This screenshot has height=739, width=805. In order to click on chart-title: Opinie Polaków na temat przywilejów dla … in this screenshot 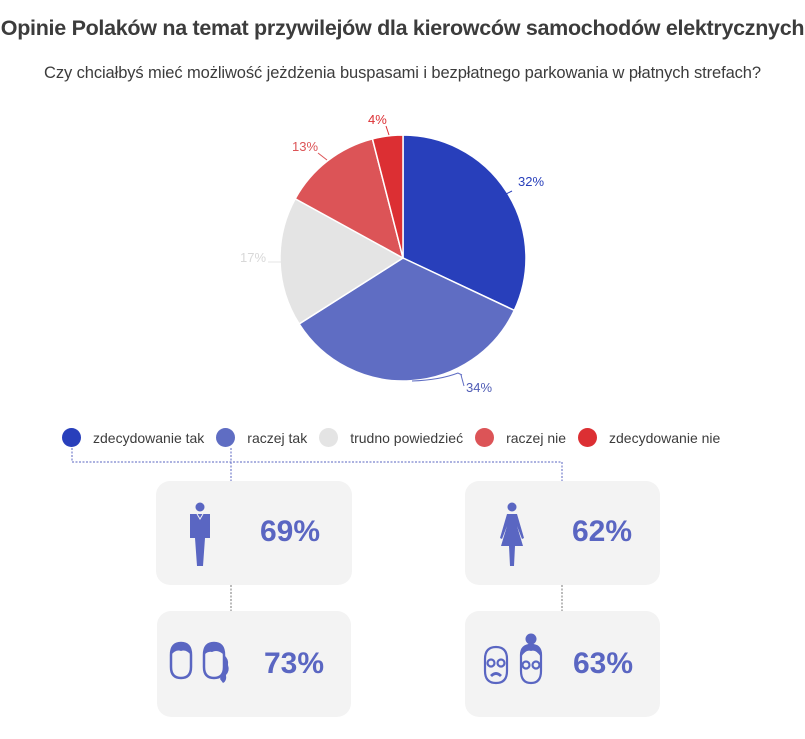, I will do `click(402, 28)`.